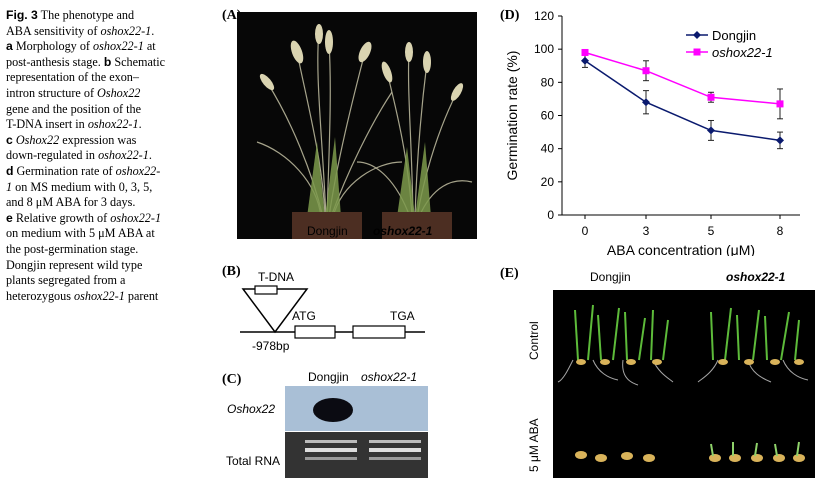 This screenshot has height=496, width=822. I want to click on caption-segment: c, so click(9, 139).